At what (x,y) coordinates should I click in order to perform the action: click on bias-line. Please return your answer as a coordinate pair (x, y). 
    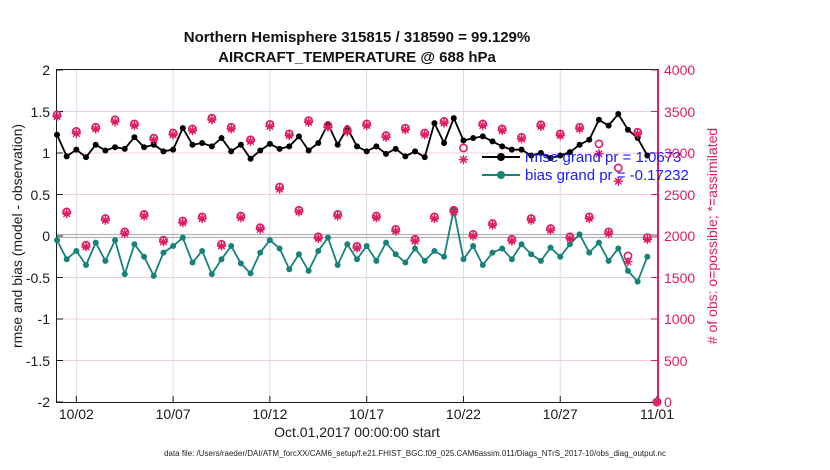
    Looking at the image, I should click on (352, 246).